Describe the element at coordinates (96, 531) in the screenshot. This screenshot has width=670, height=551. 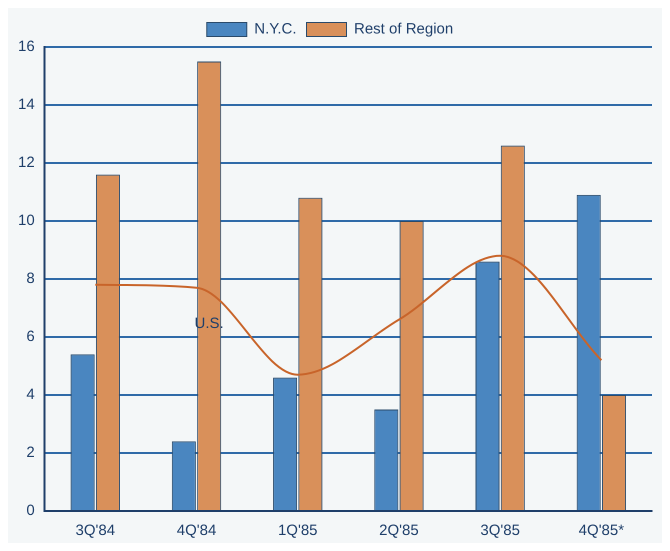
I see `x-tick-label: 3Q'84` at that location.